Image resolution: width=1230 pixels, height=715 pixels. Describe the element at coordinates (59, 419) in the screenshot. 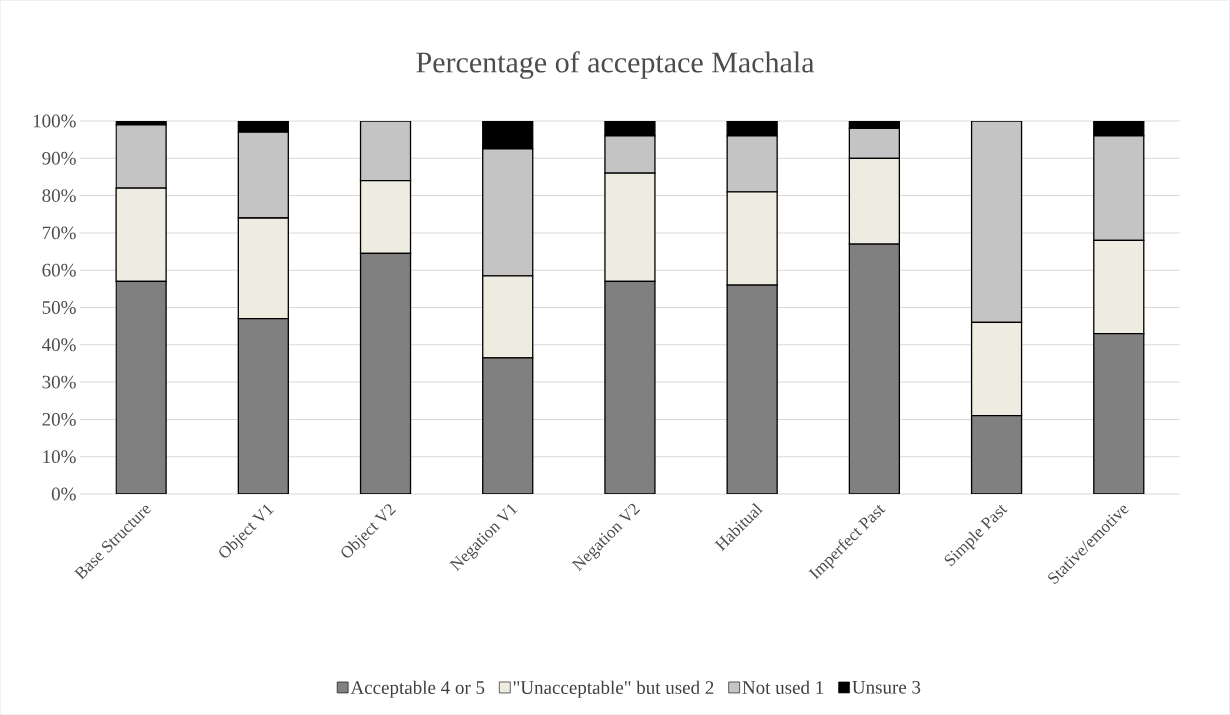

I see `y-tick-label: 20%` at that location.